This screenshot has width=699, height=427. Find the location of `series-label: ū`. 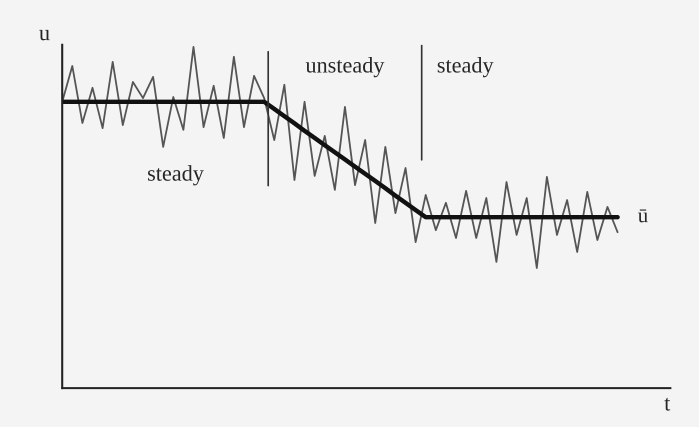

series-label: ū is located at coordinates (643, 215).